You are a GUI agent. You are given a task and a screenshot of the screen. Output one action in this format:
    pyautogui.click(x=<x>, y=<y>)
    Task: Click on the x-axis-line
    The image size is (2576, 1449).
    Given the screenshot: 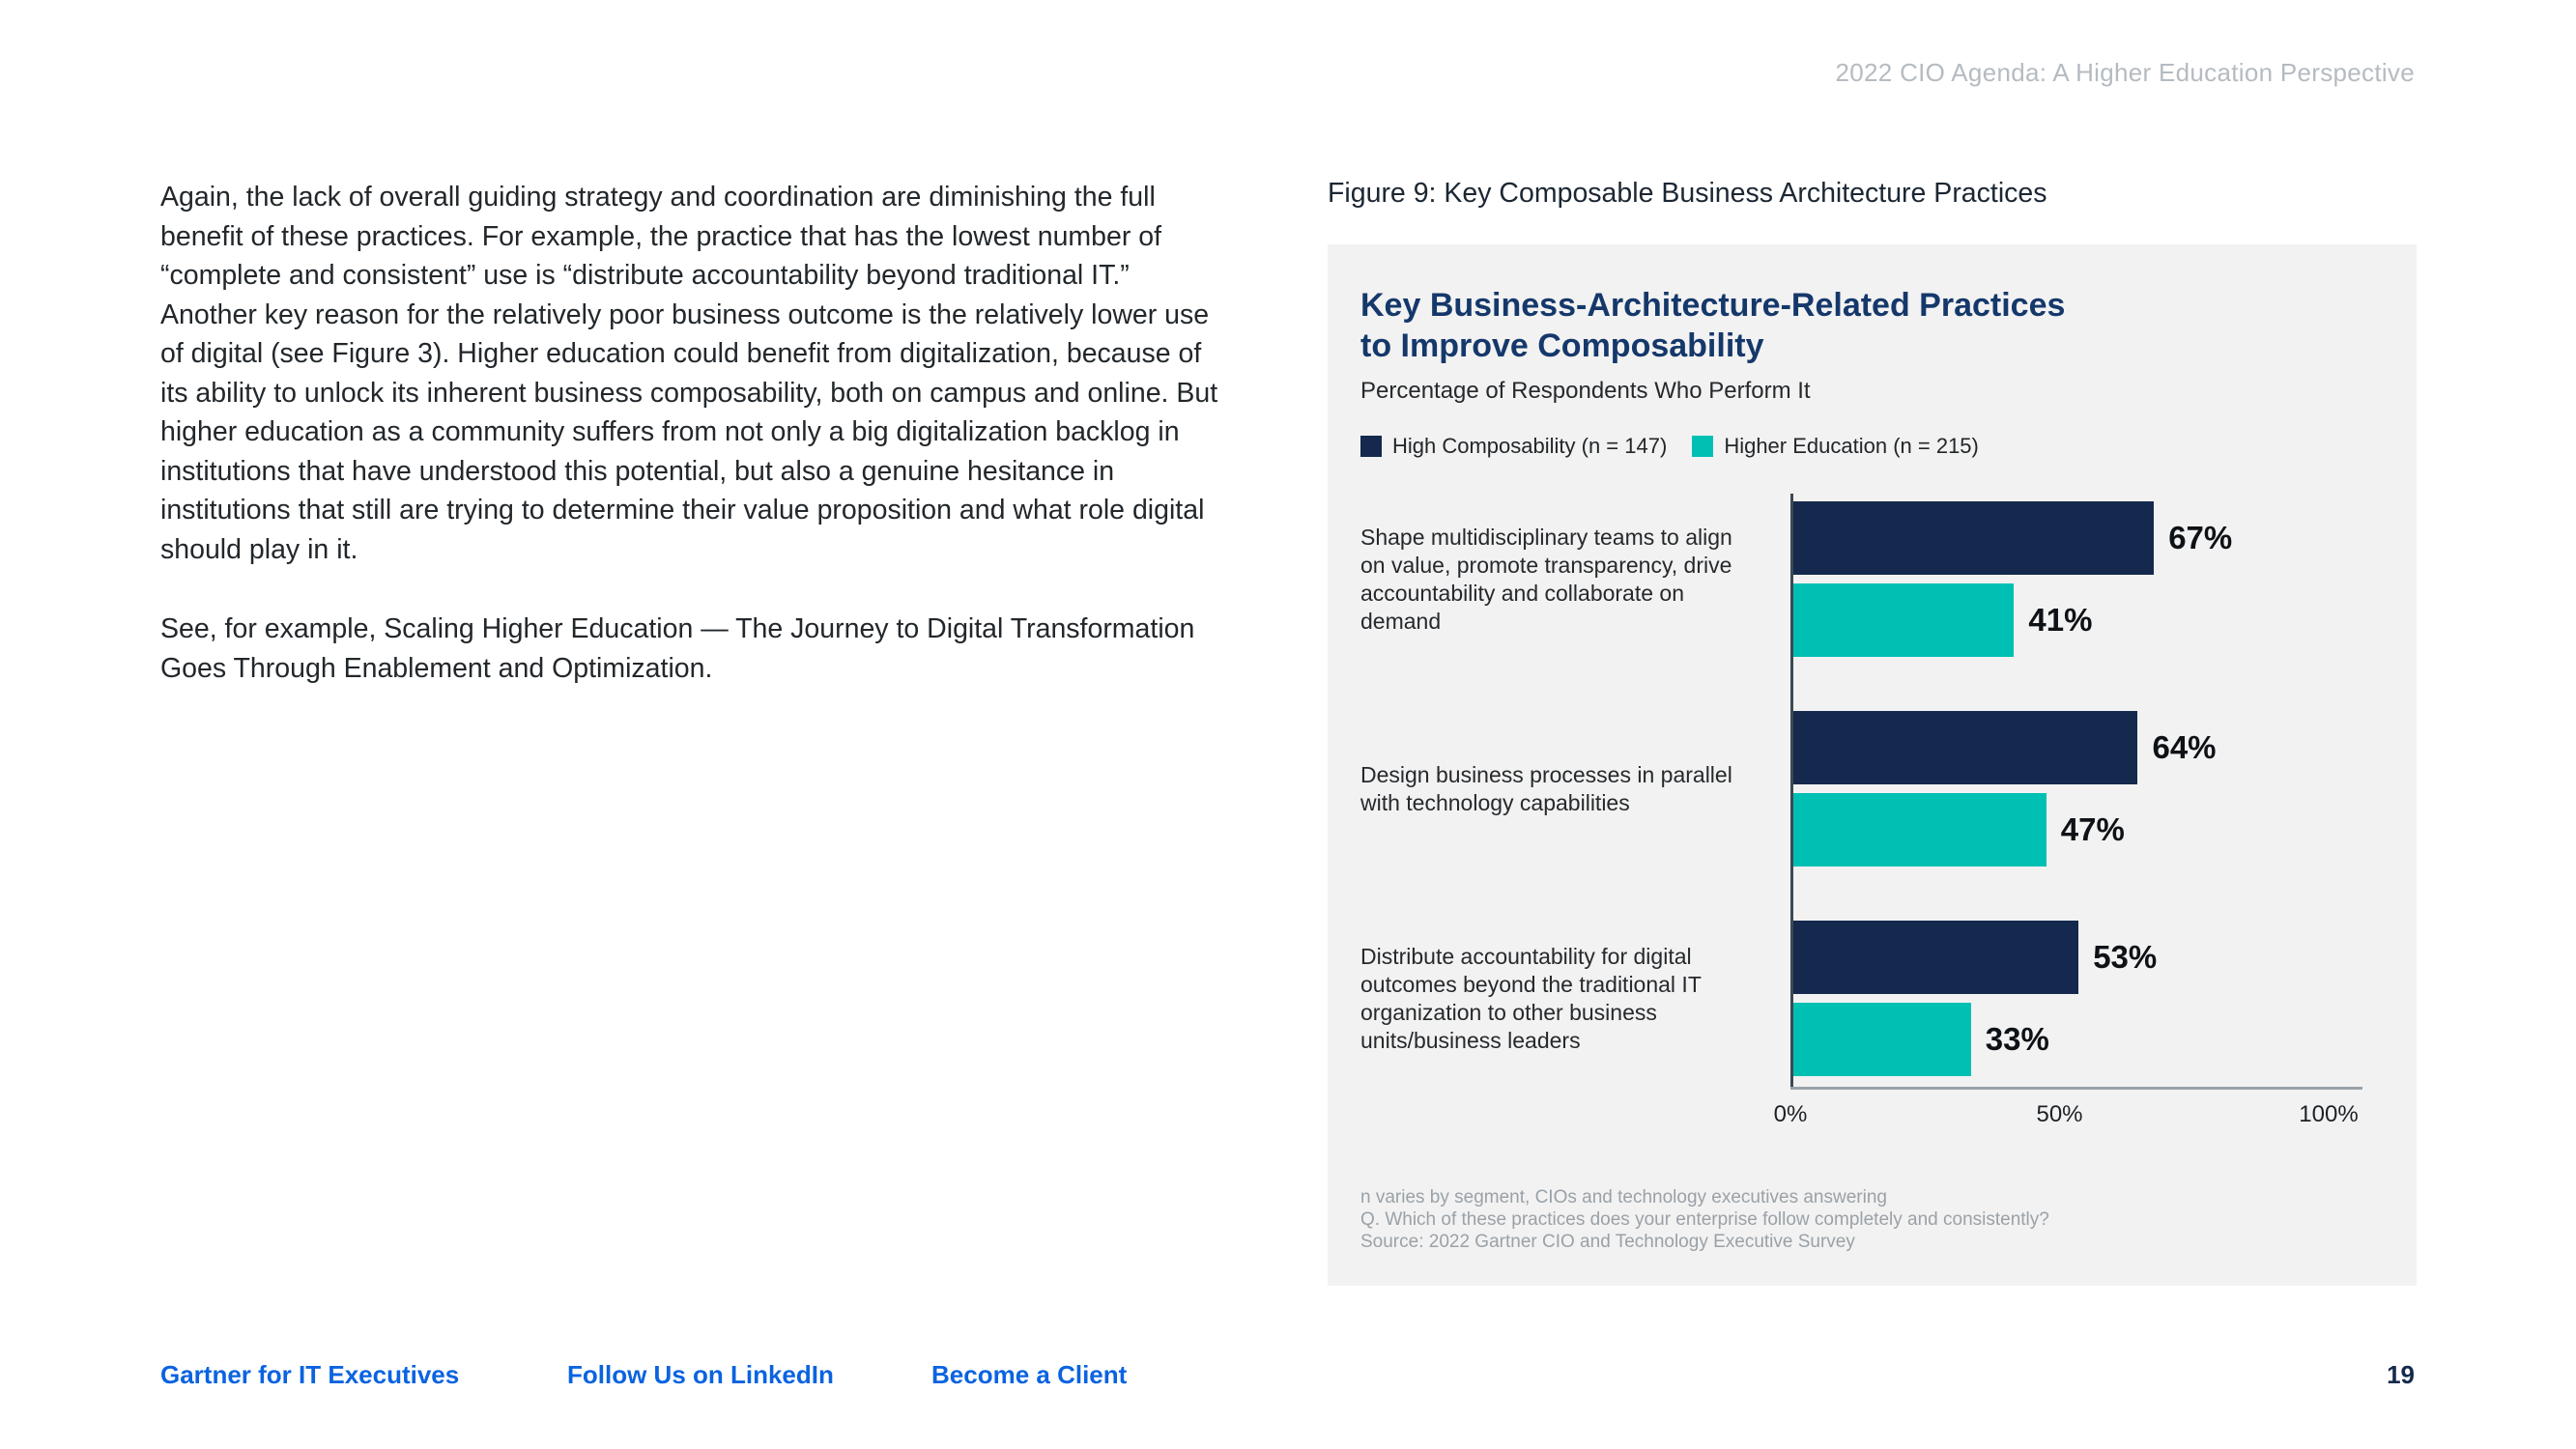 What is the action you would take?
    pyautogui.click(x=2076, y=1088)
    